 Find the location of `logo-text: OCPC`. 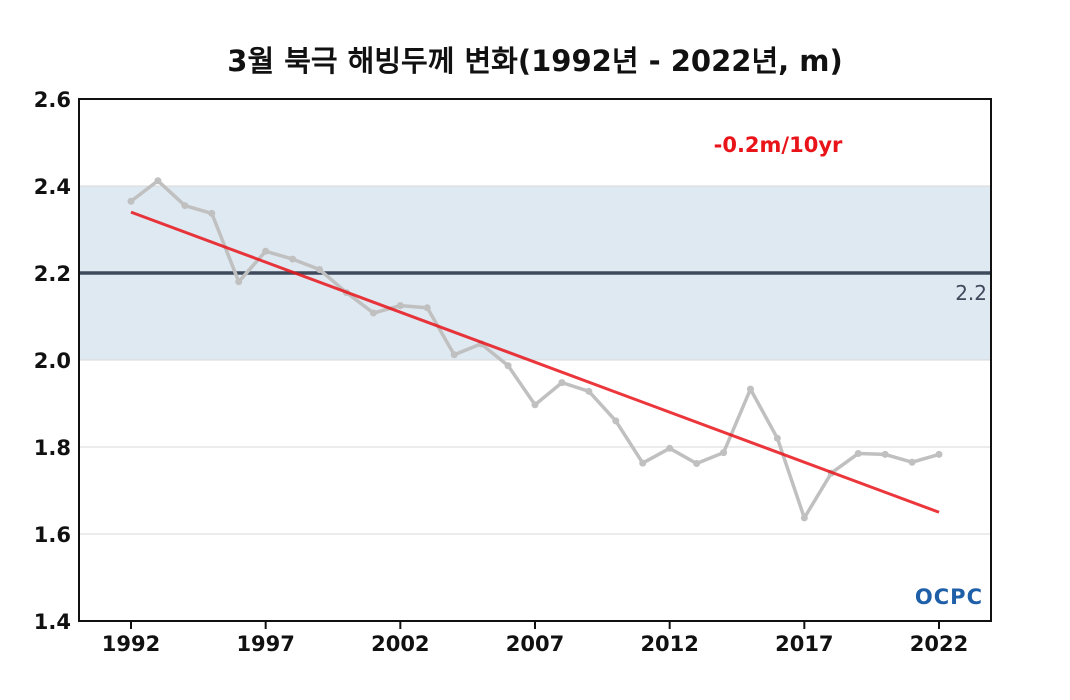

logo-text: OCPC is located at coordinates (949, 597).